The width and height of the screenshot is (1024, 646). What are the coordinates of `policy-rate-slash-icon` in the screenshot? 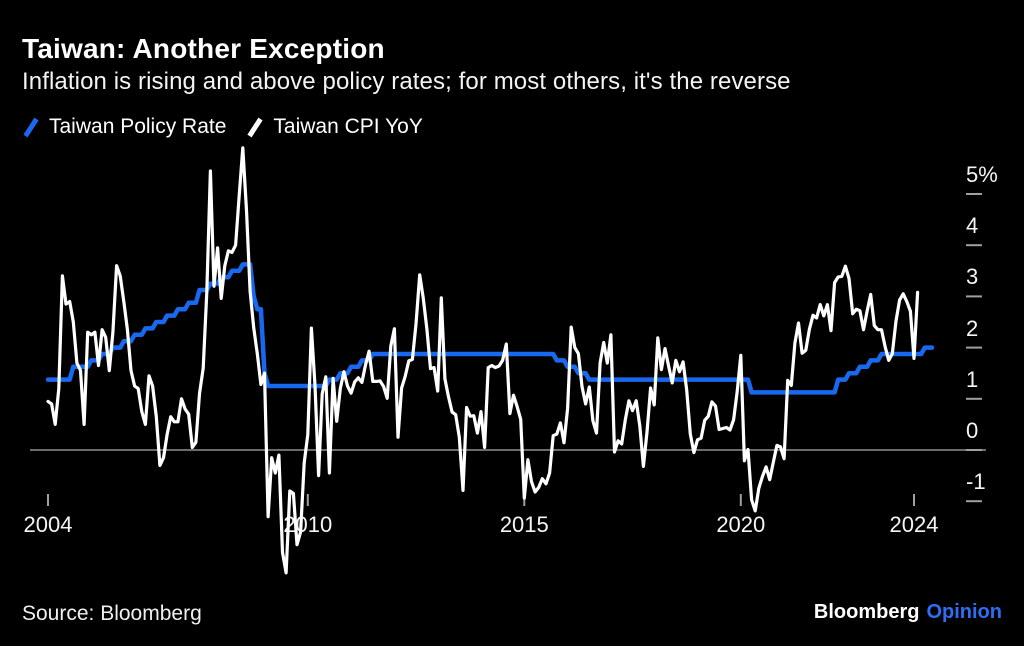 It's located at (31, 127).